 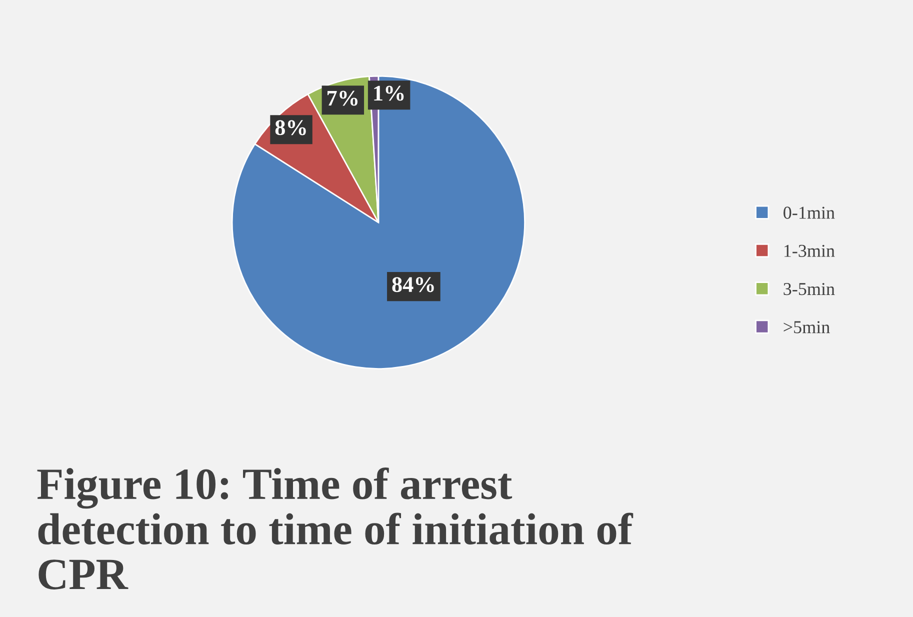 I want to click on data-label: 84%, so click(x=413, y=284).